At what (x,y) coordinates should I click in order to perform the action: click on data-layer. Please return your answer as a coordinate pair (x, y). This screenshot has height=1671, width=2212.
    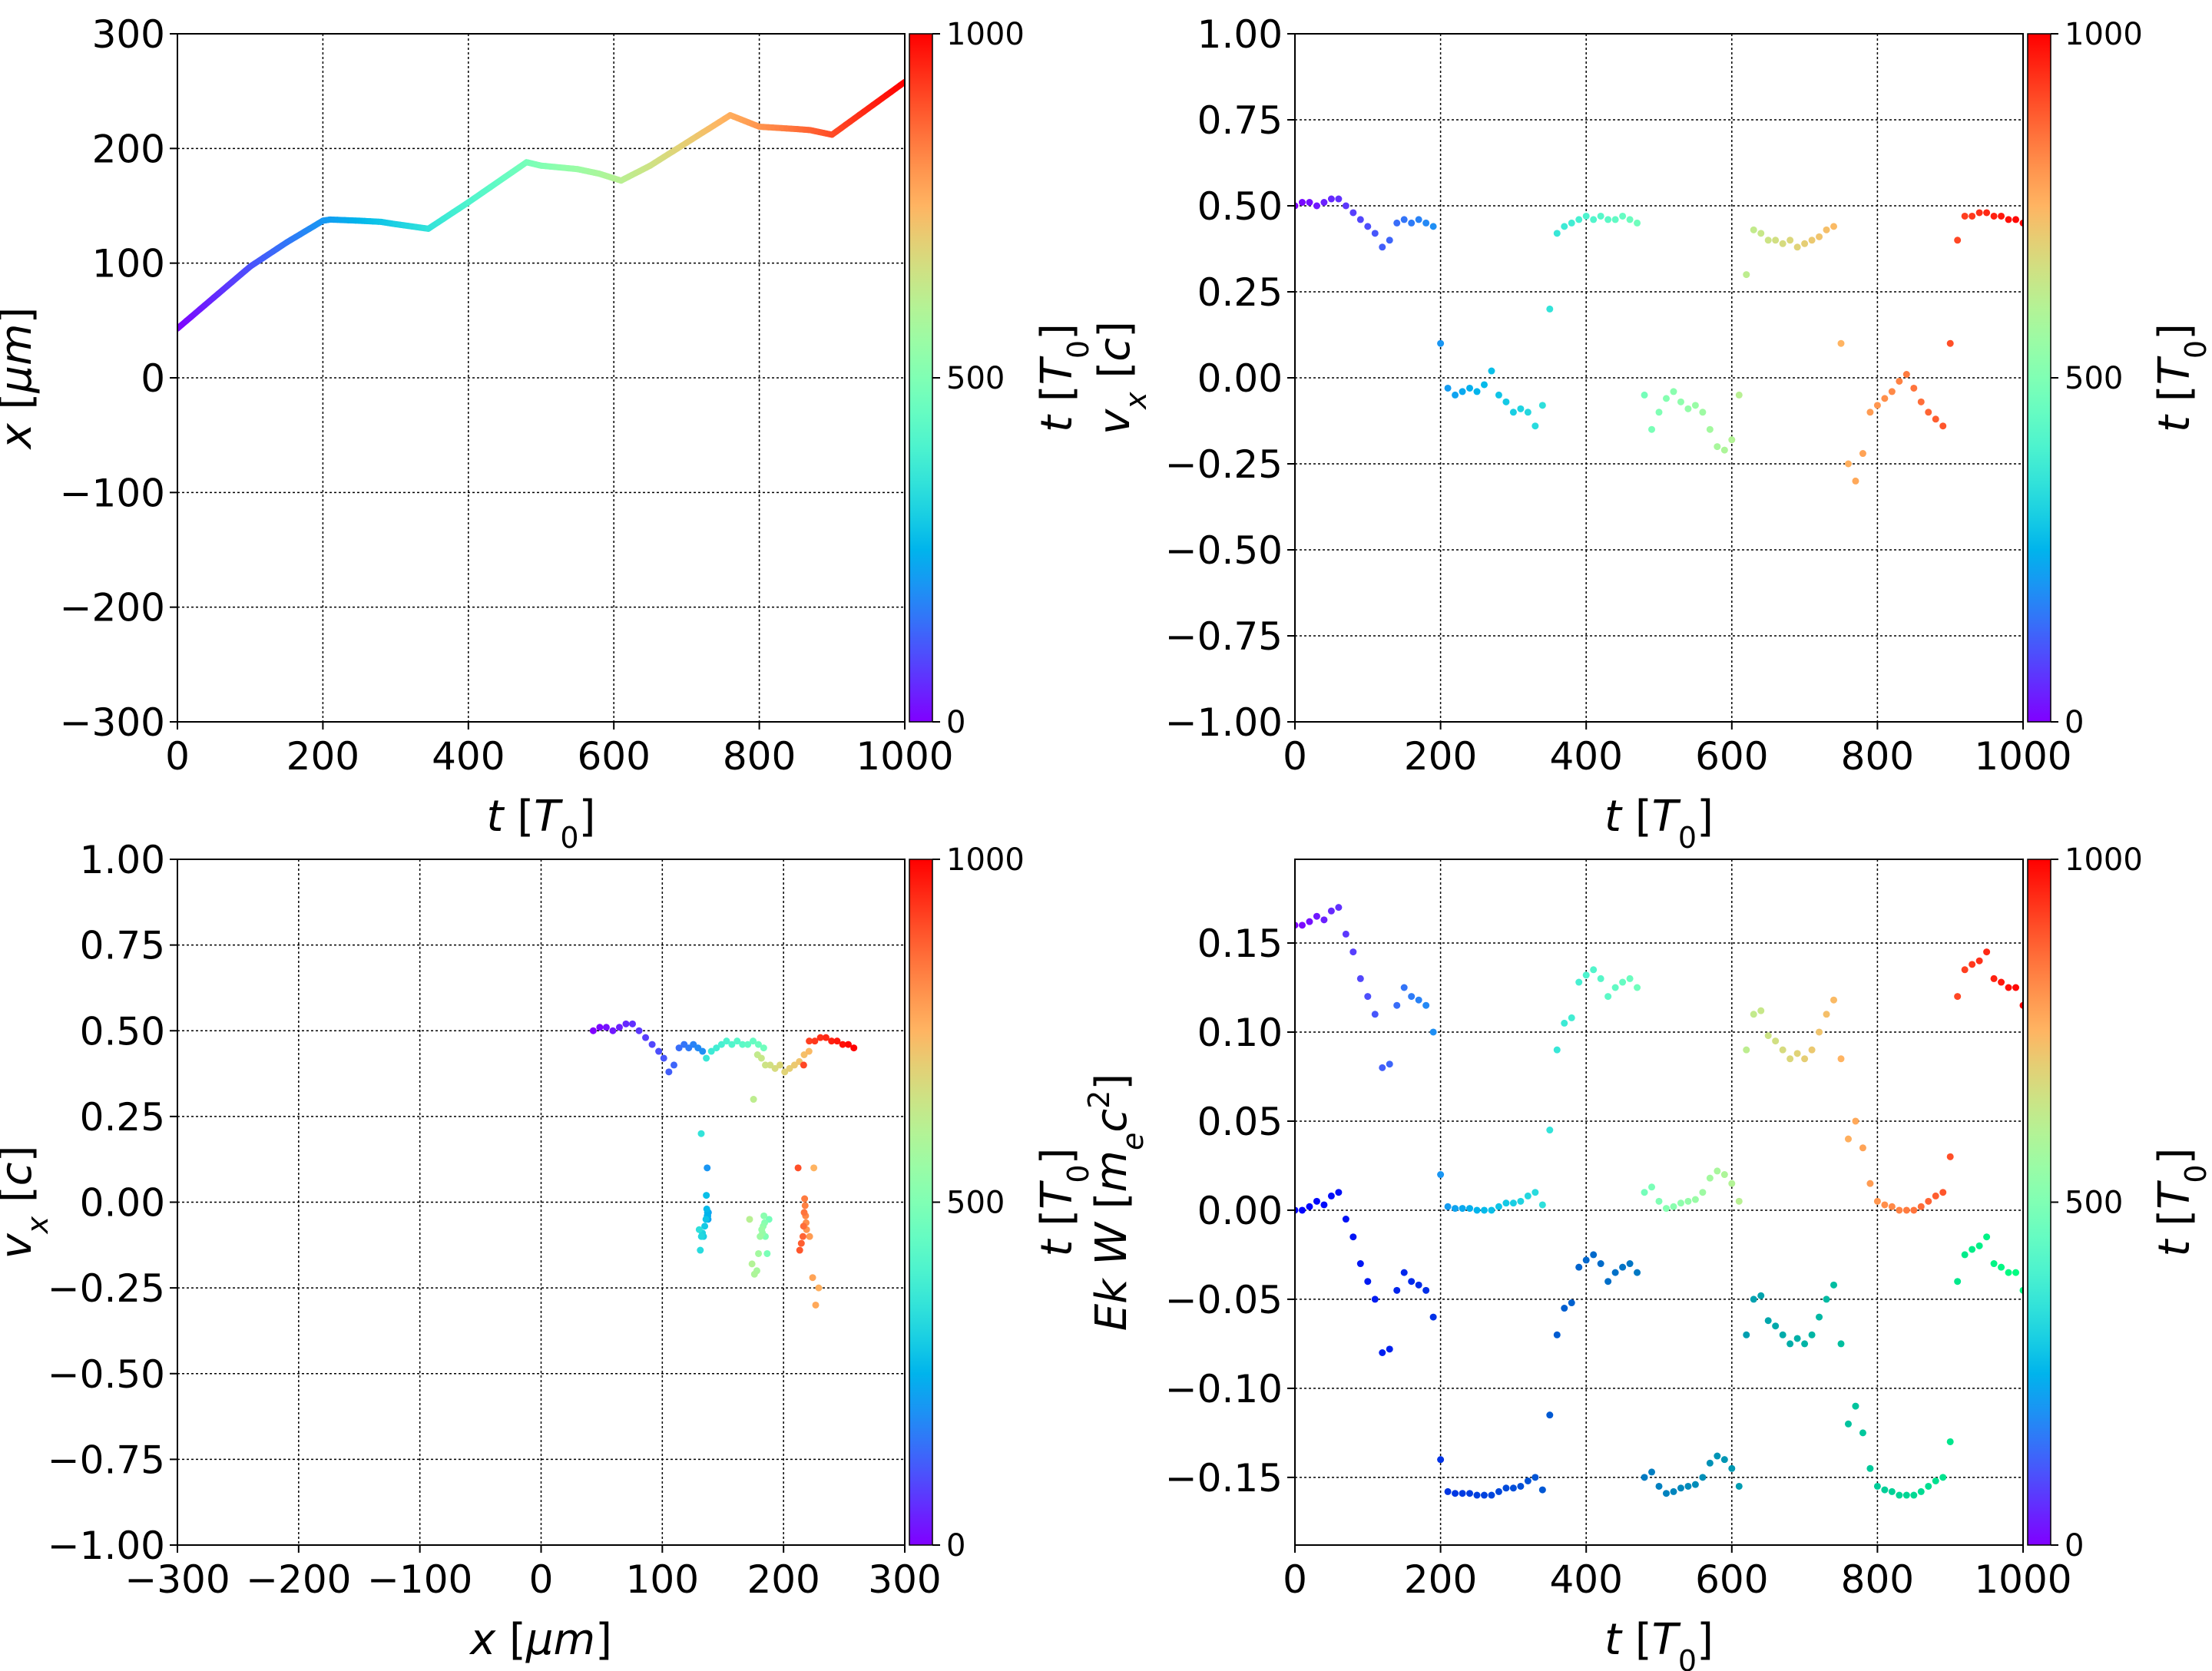
    Looking at the image, I should click on (724, 1164).